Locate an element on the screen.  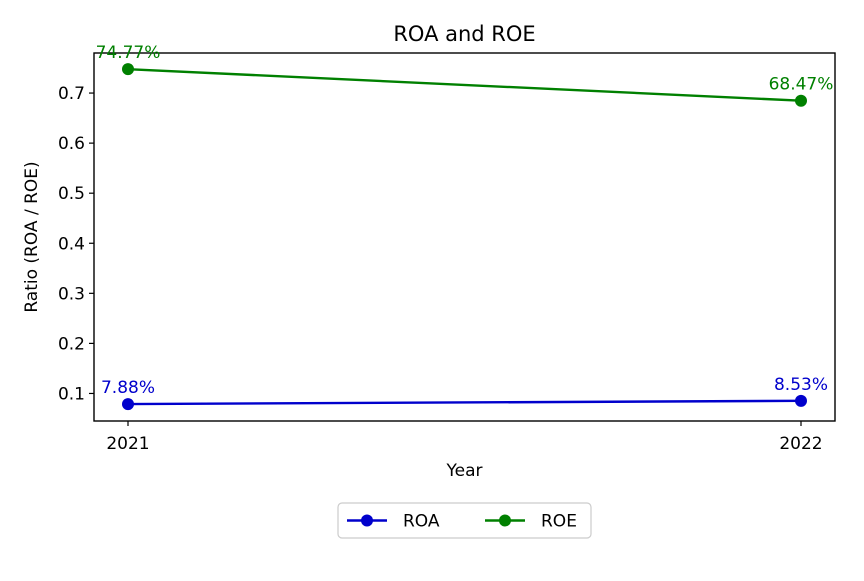
y-tick-label: 0.3 is located at coordinates (71, 294).